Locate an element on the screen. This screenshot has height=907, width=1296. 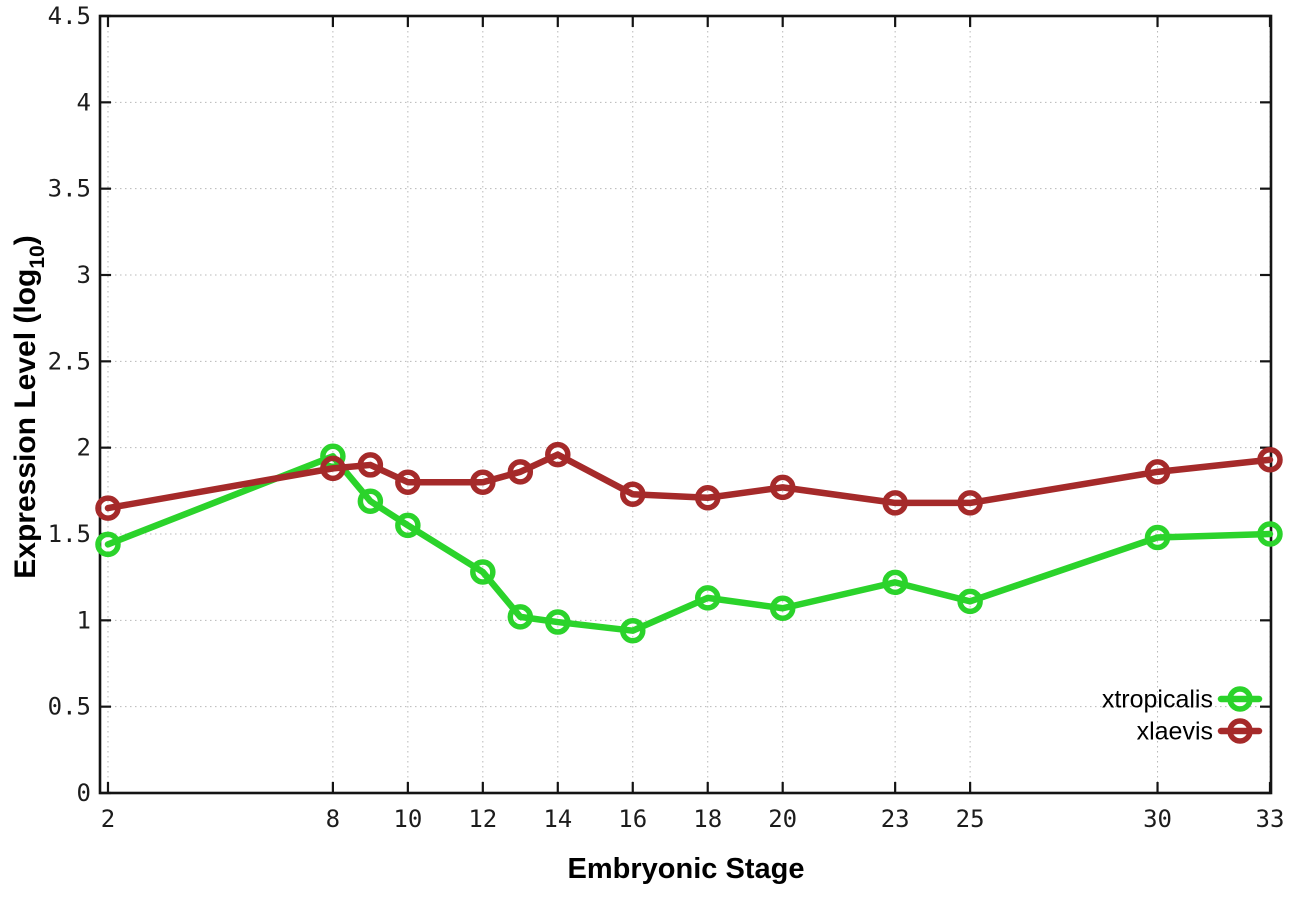
x-tick-label: 2 is located at coordinates (108, 819).